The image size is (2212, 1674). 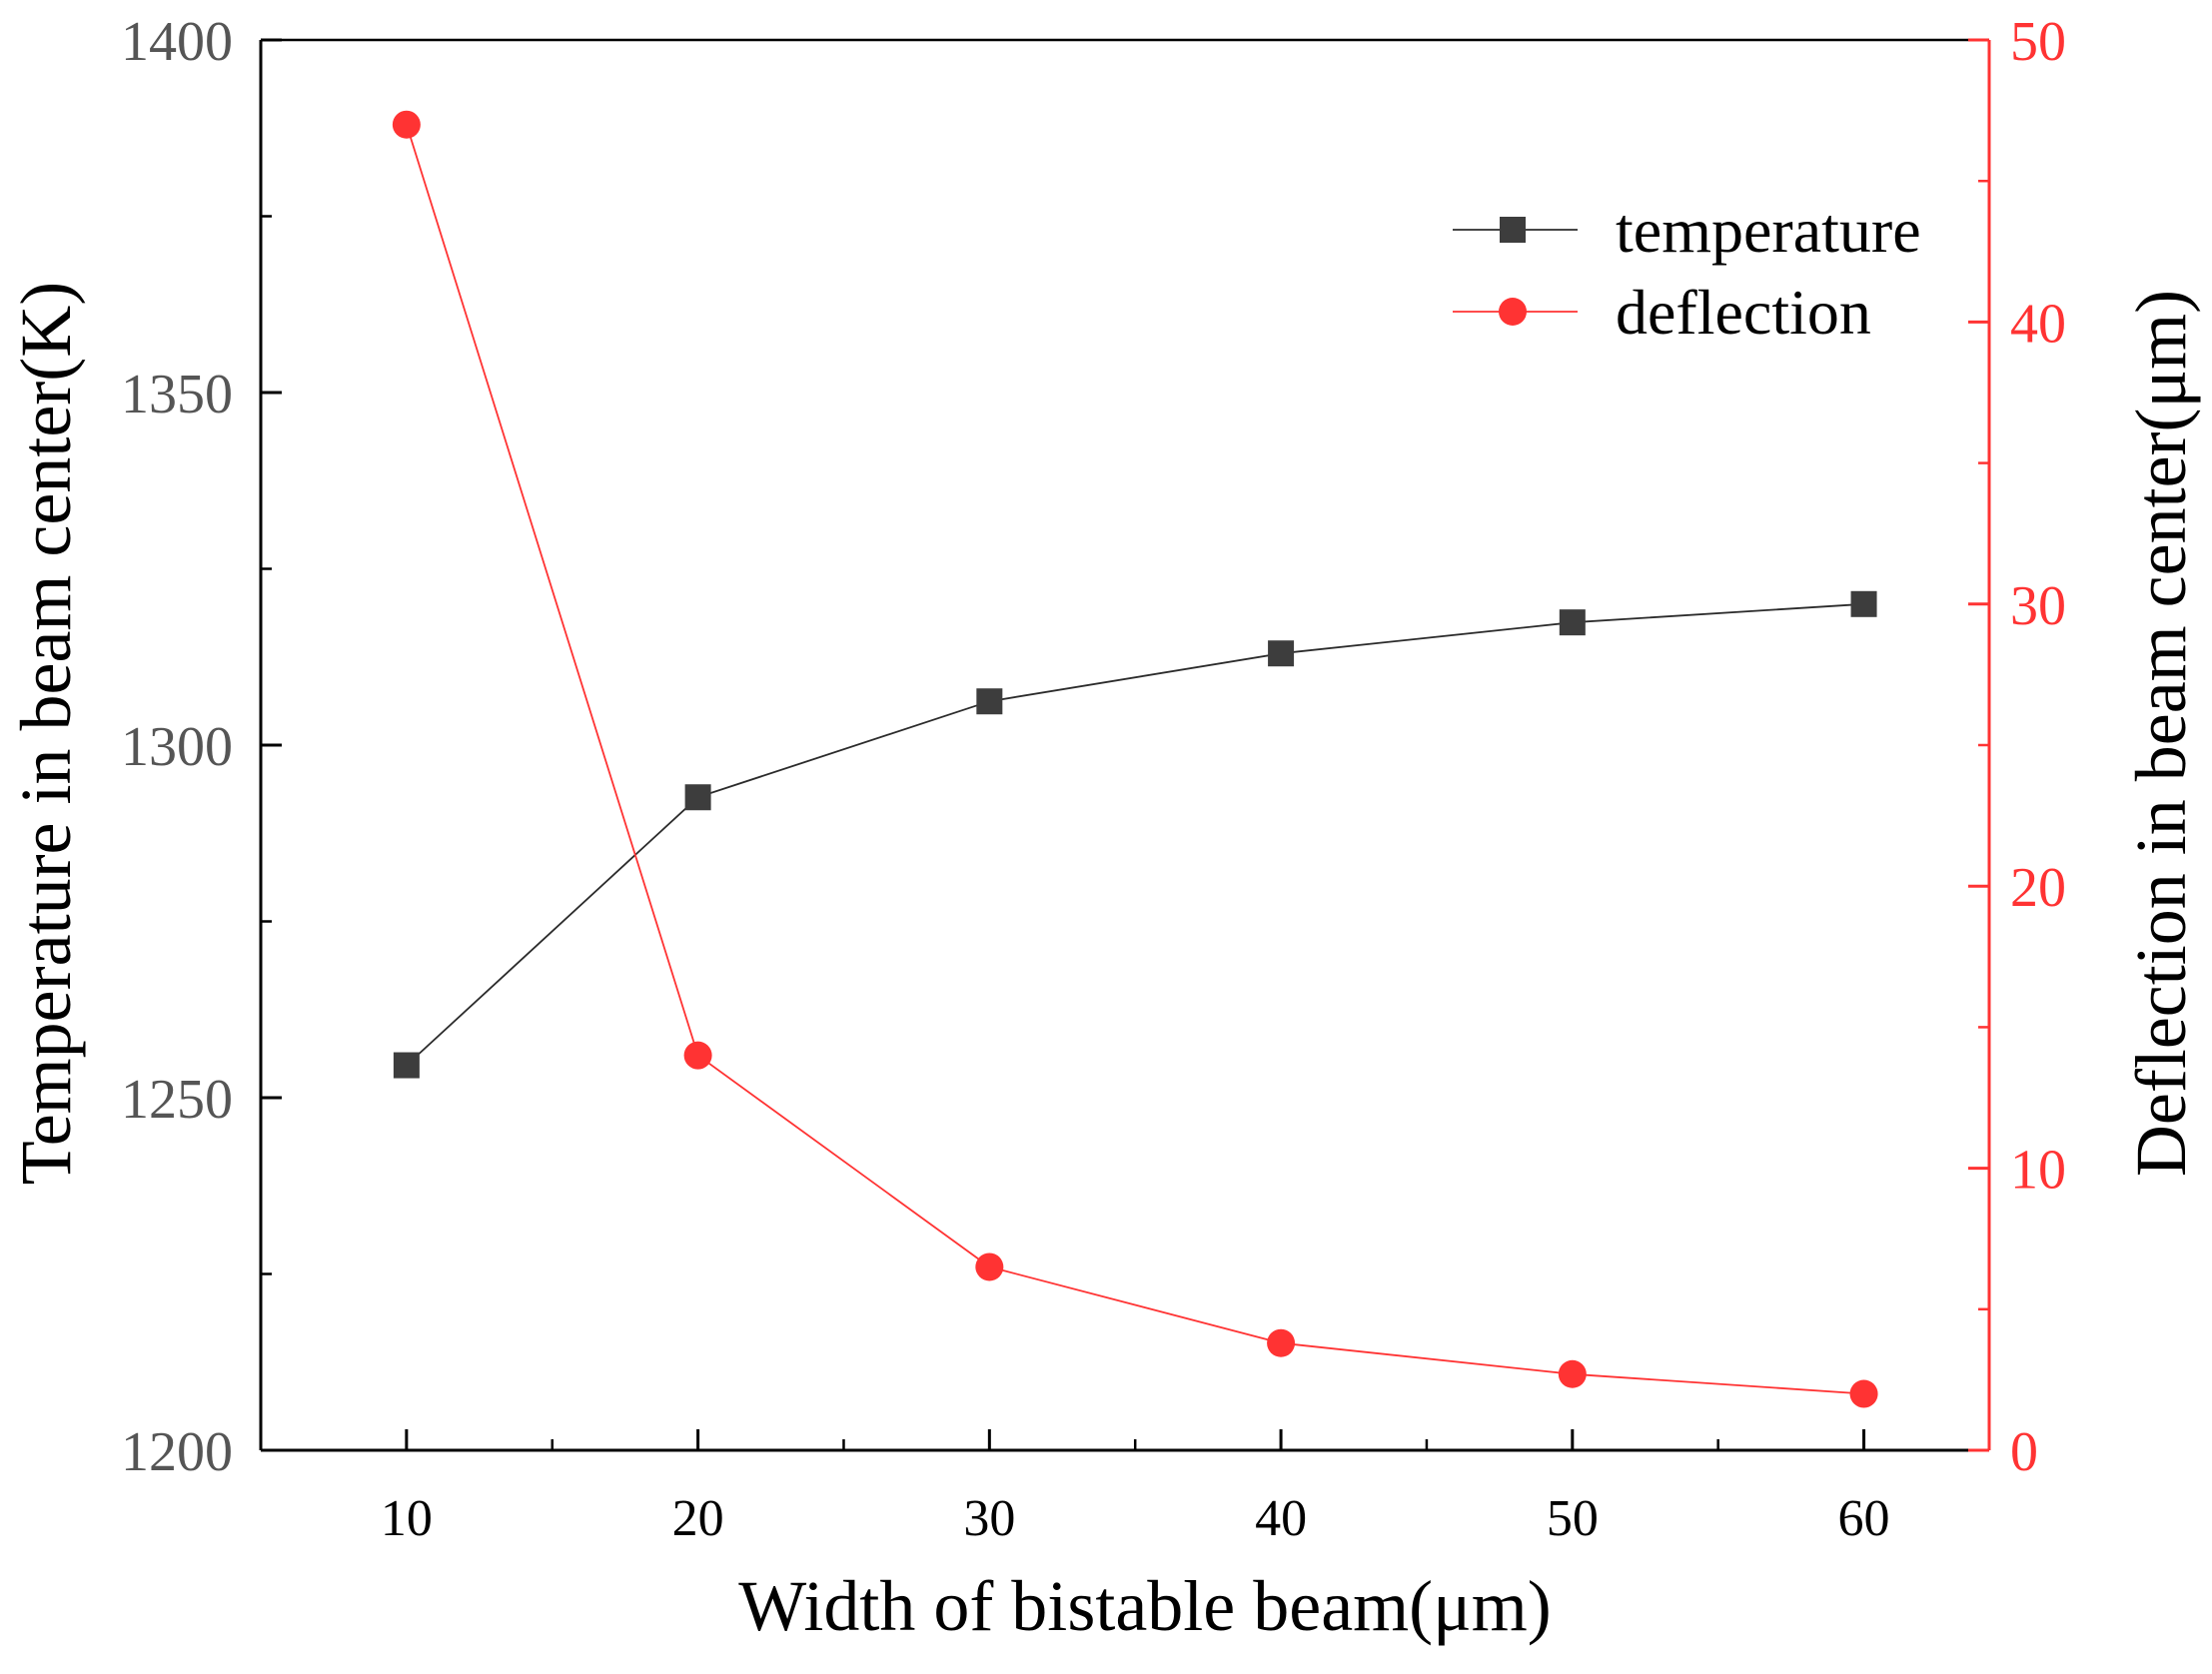 What do you see at coordinates (989, 1519) in the screenshot?
I see `x-tick-label: 30` at bounding box center [989, 1519].